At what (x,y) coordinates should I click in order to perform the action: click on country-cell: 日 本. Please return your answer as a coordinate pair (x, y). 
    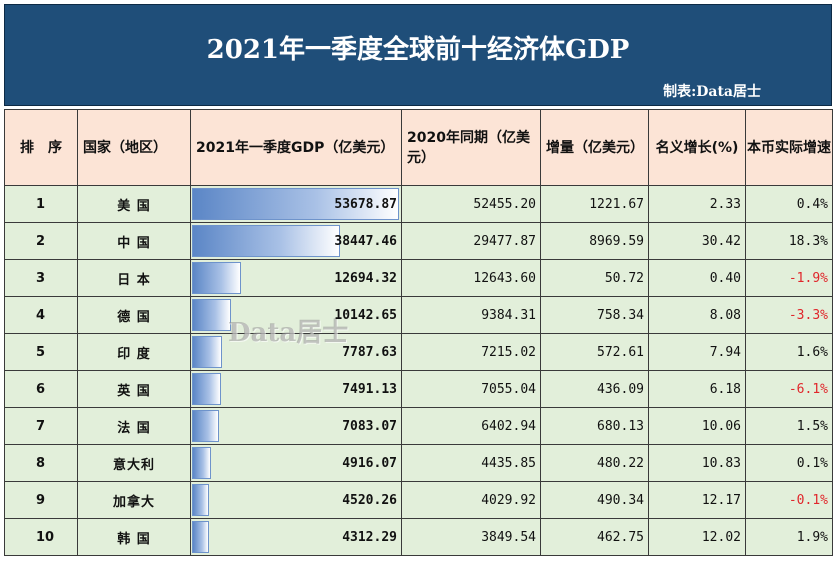
    Looking at the image, I should click on (134, 278).